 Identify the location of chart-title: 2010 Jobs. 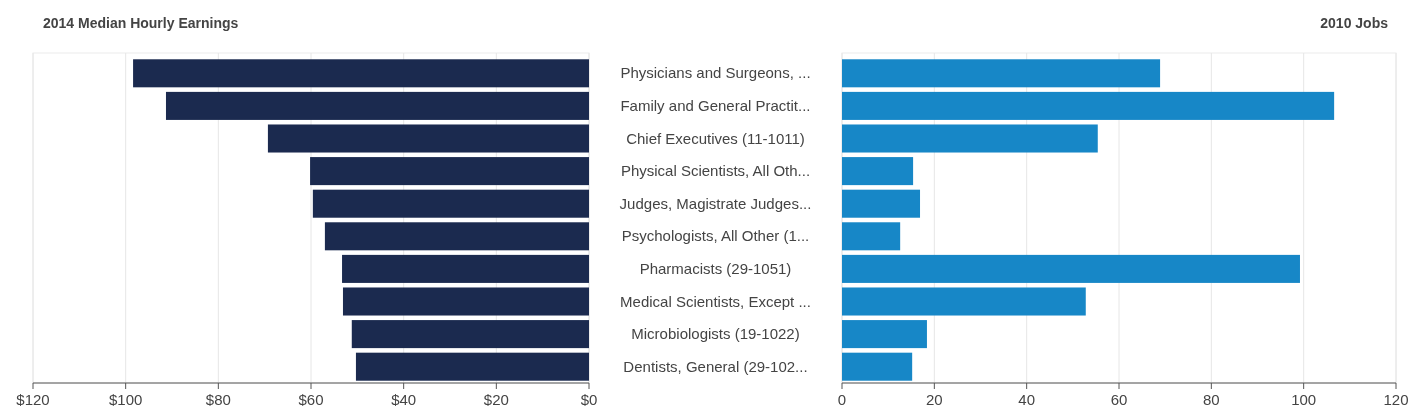
(1354, 23).